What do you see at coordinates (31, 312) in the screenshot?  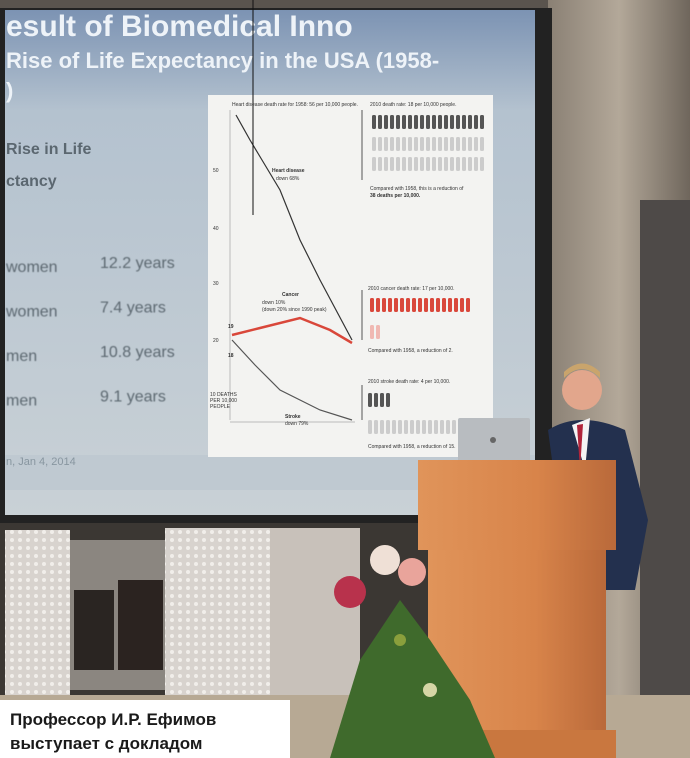 I see `row-label: women` at bounding box center [31, 312].